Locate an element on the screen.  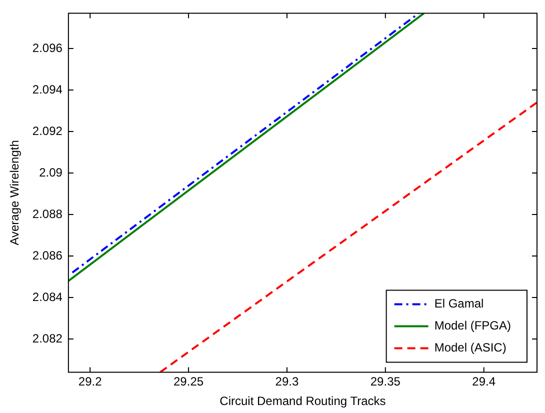
x-axis-title: Circuit Demand Routing Tracks is located at coordinates (303, 401).